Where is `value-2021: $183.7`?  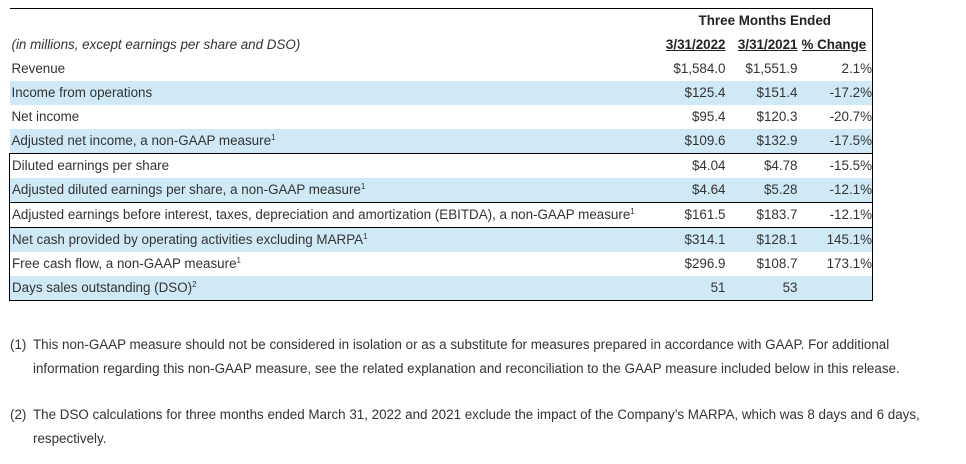 value-2021: $183.7 is located at coordinates (765, 215).